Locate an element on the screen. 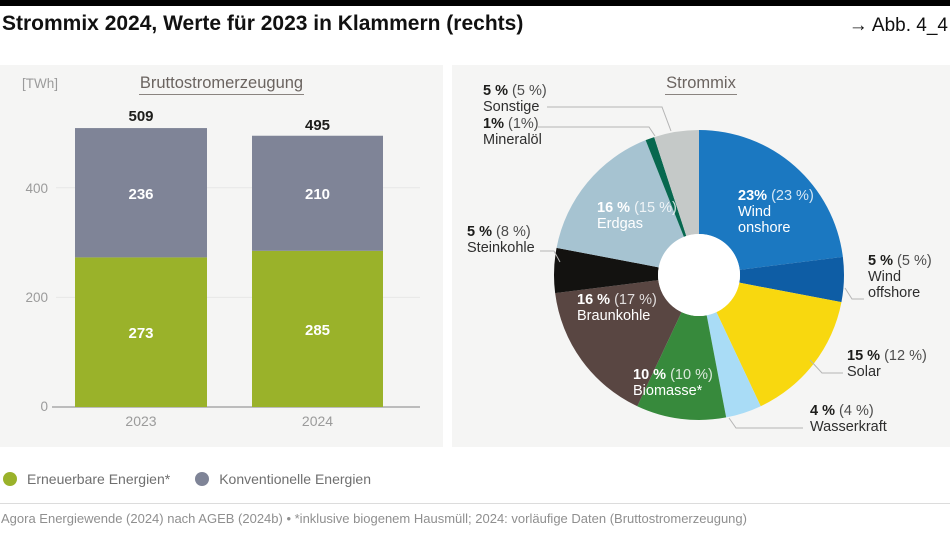 This screenshot has width=950, height=537. bar-segment-value-renewable-2023: 273 is located at coordinates (141, 333).